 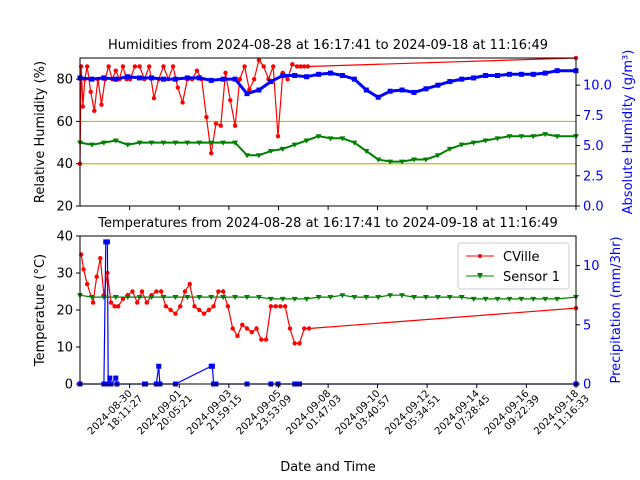 What do you see at coordinates (513, 266) in the screenshot?
I see `legend-box` at bounding box center [513, 266].